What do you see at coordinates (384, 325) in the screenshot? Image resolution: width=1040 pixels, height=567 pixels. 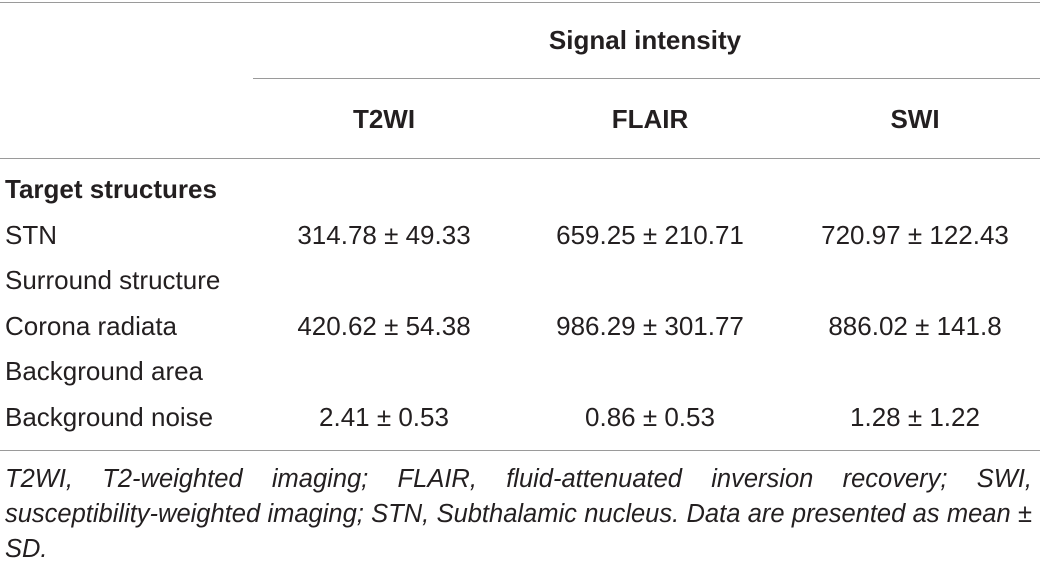 I see `cell: 420.62 ± 54.38` at bounding box center [384, 325].